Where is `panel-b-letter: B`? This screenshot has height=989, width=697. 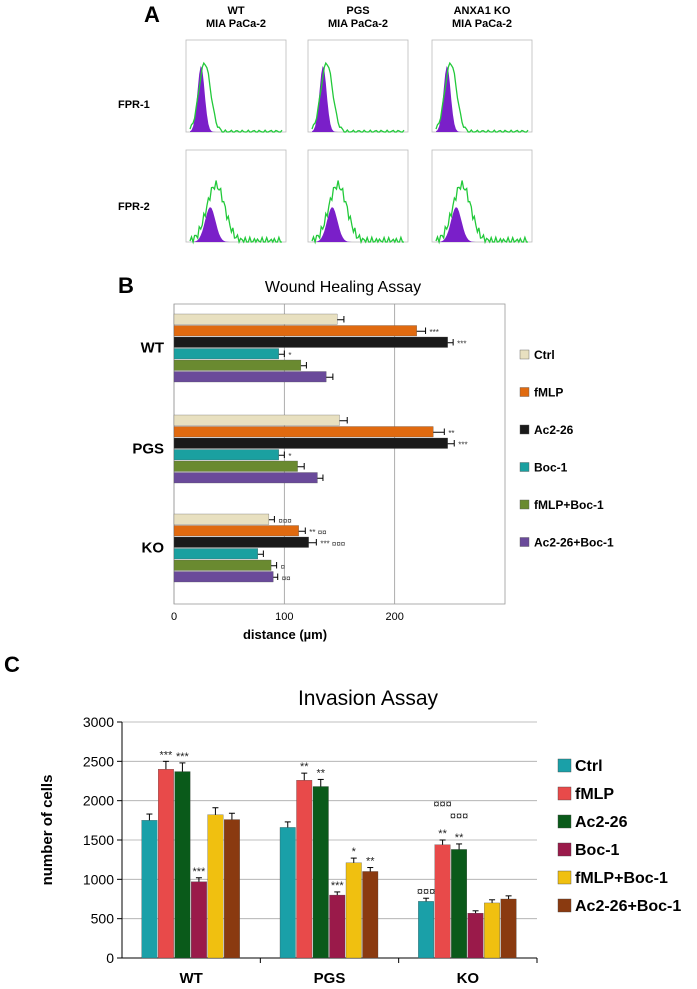
panel-b-letter: B is located at coordinates (126, 285).